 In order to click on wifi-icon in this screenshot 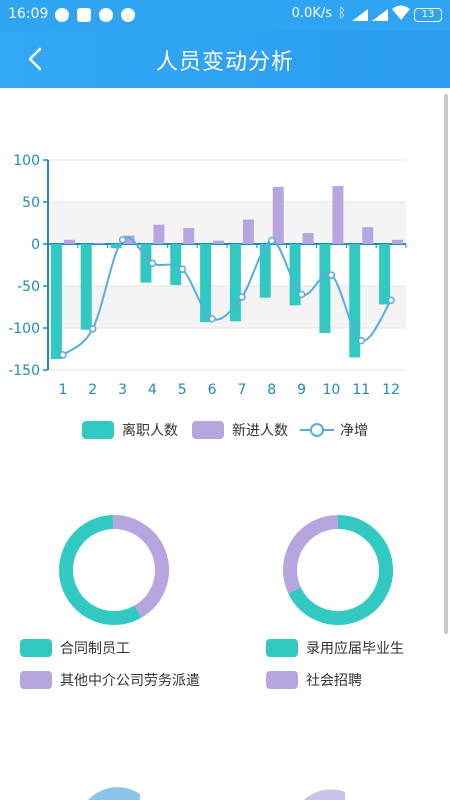, I will do `click(401, 12)`.